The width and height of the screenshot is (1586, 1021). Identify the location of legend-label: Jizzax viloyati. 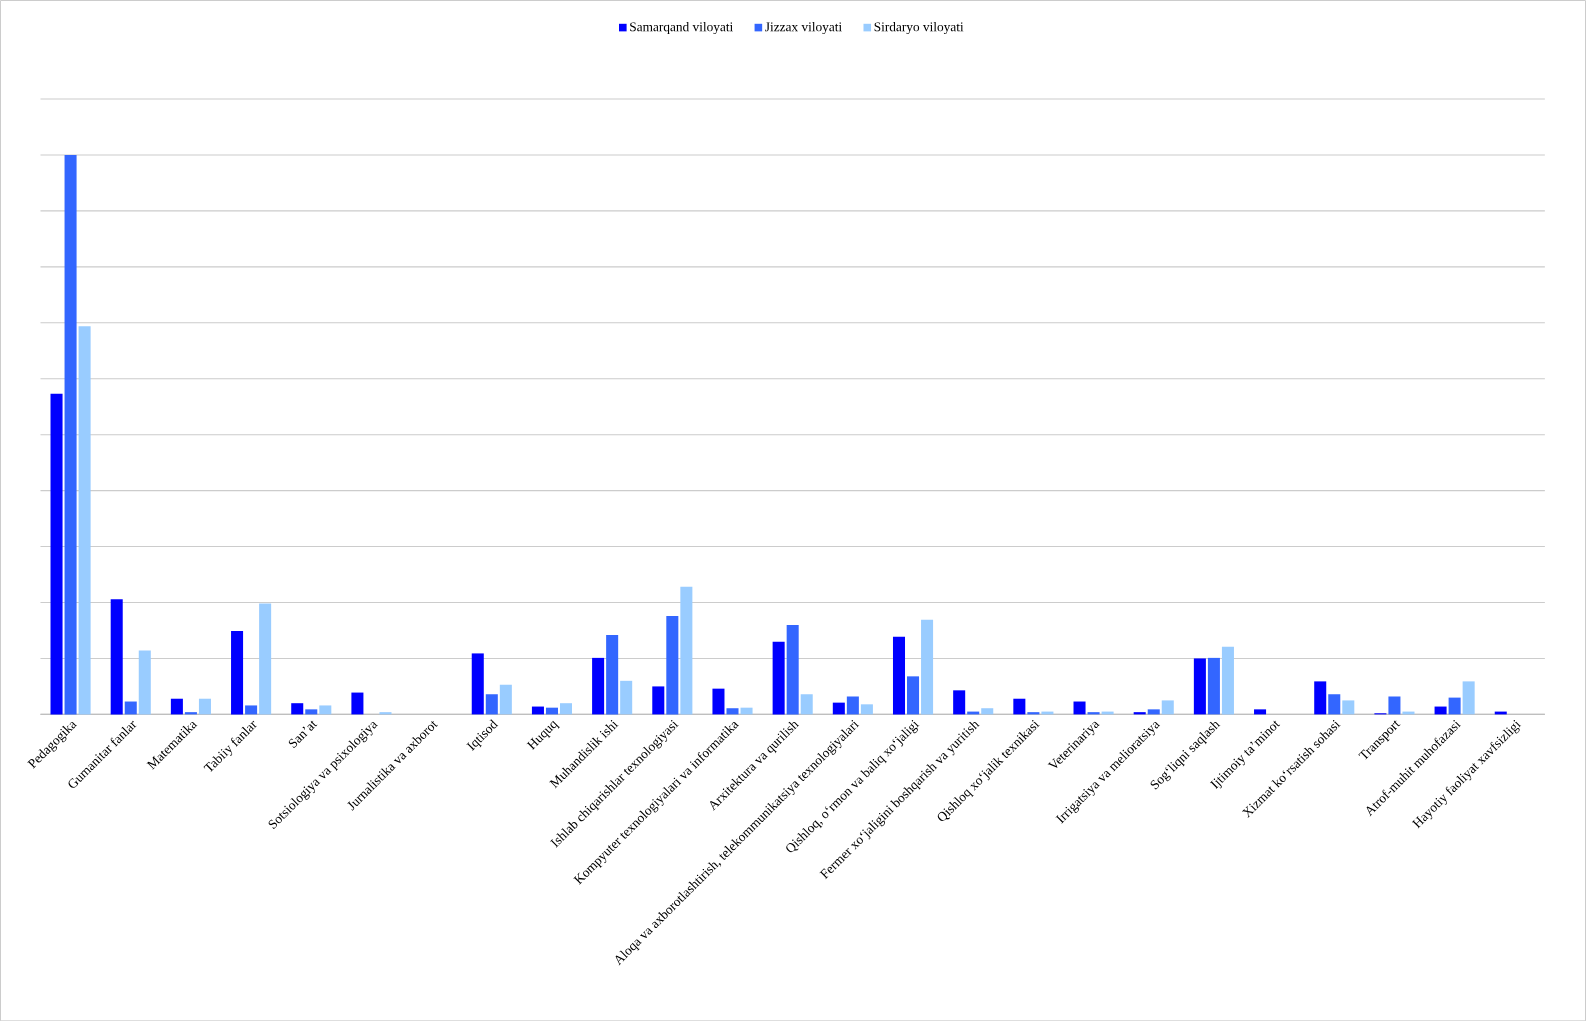
(803, 27).